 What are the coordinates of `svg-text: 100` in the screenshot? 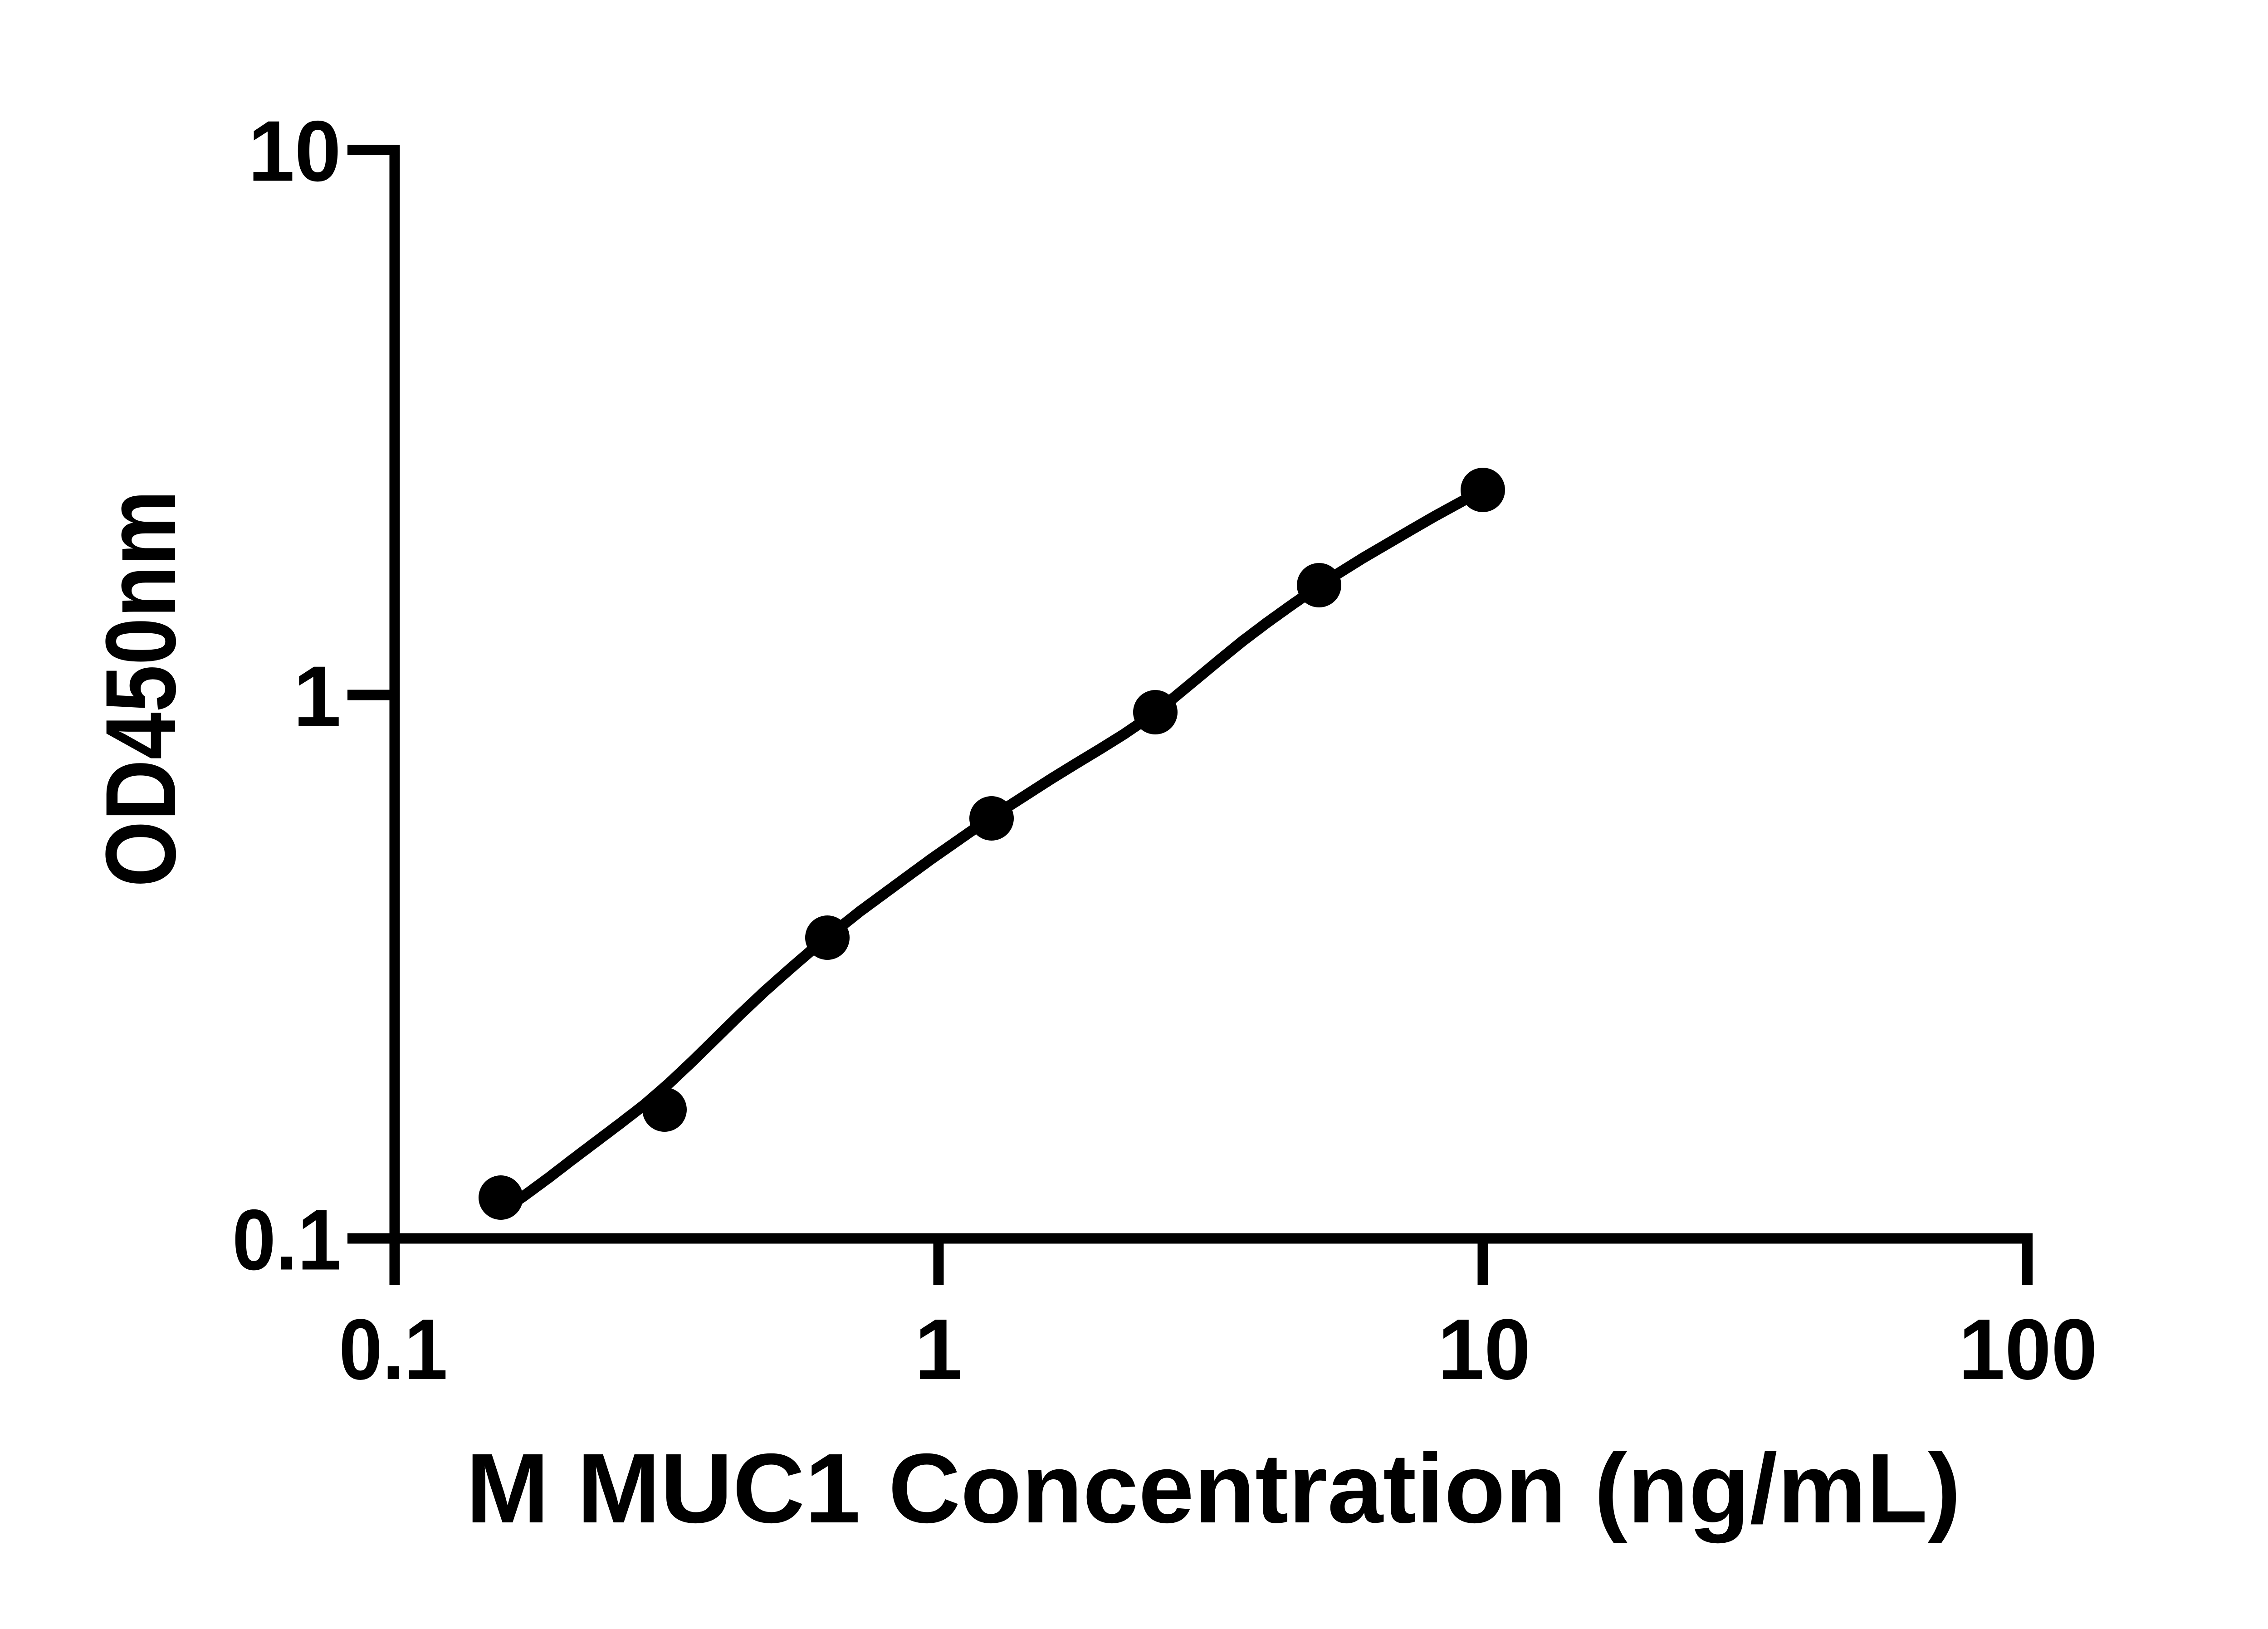 It's located at (2028, 1349).